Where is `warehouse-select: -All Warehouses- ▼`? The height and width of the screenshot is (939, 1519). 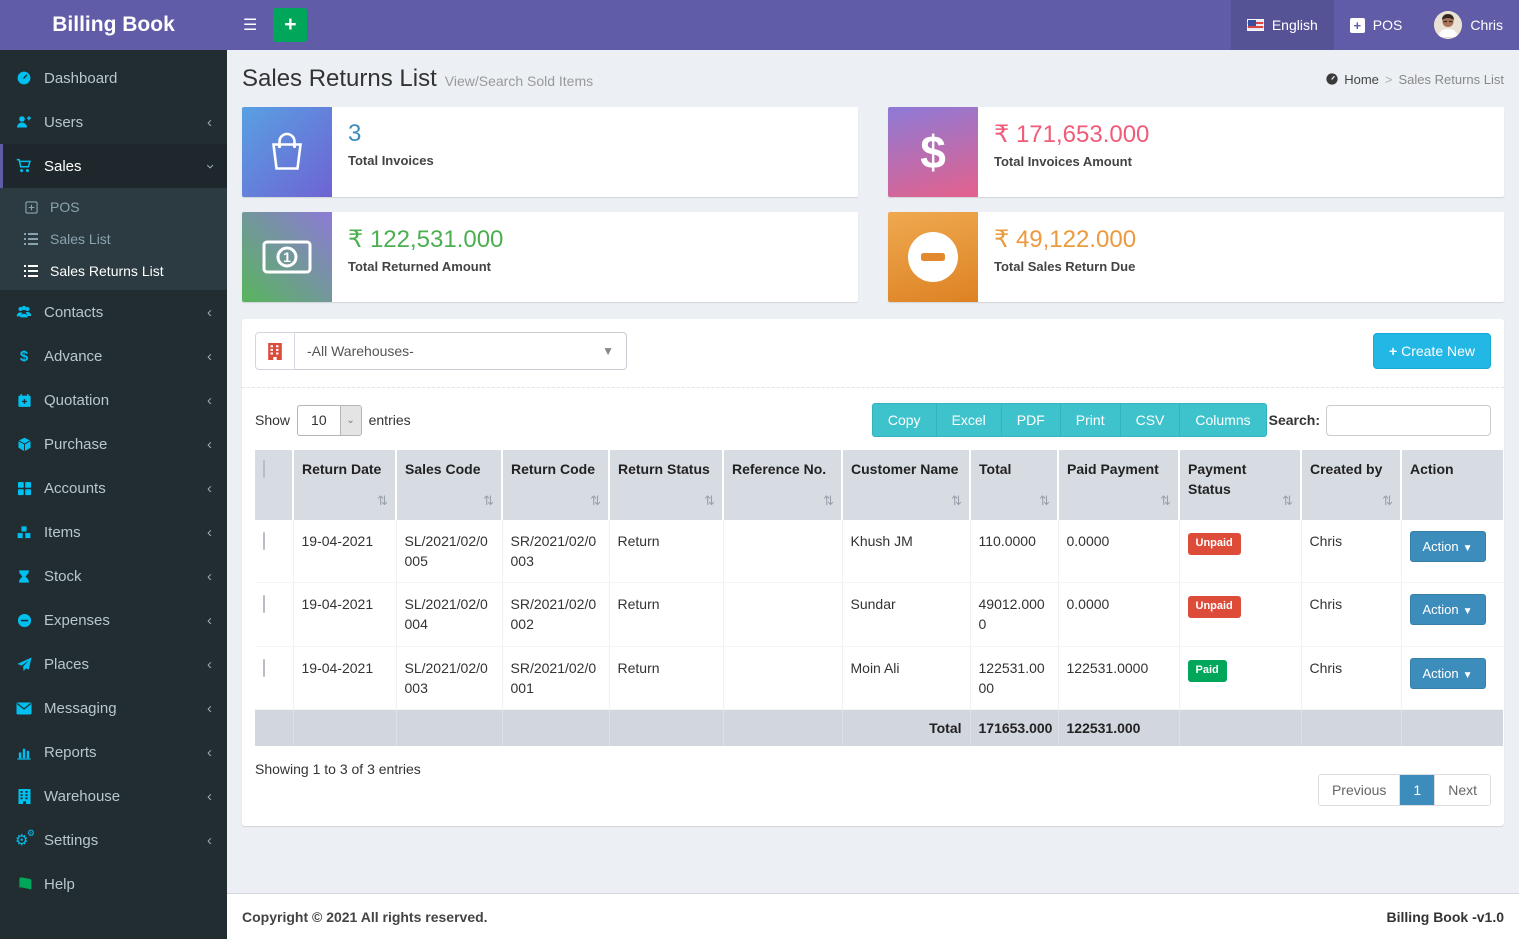 warehouse-select: -All Warehouses- ▼ is located at coordinates (461, 351).